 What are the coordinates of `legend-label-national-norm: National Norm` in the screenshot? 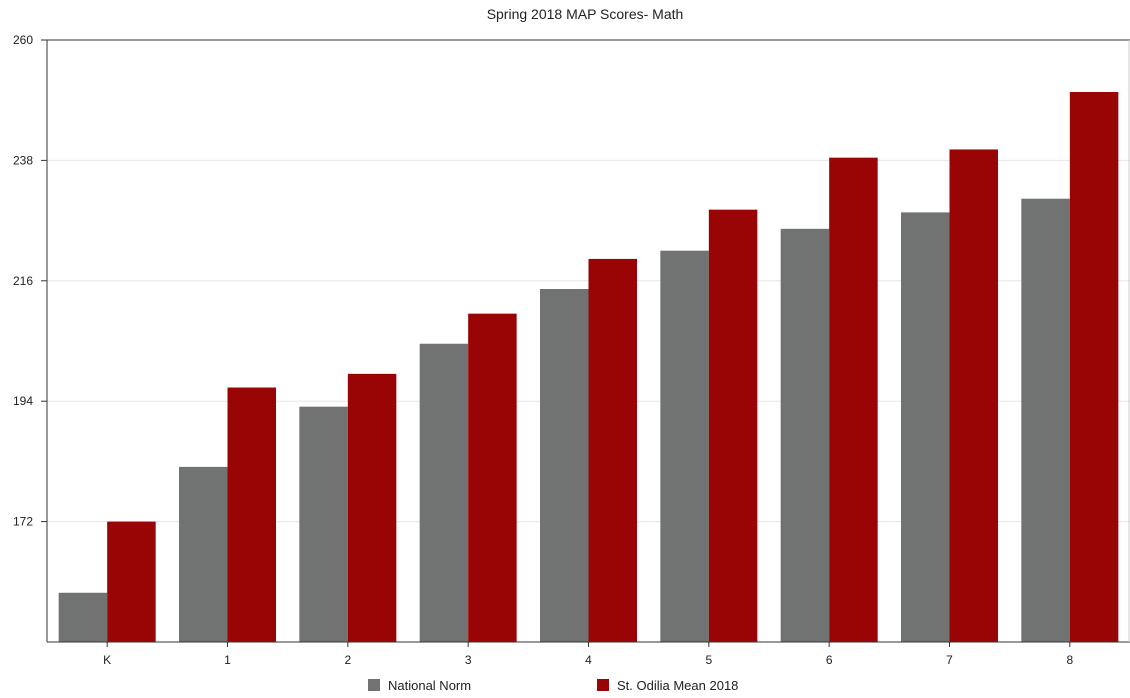 It's located at (429, 685).